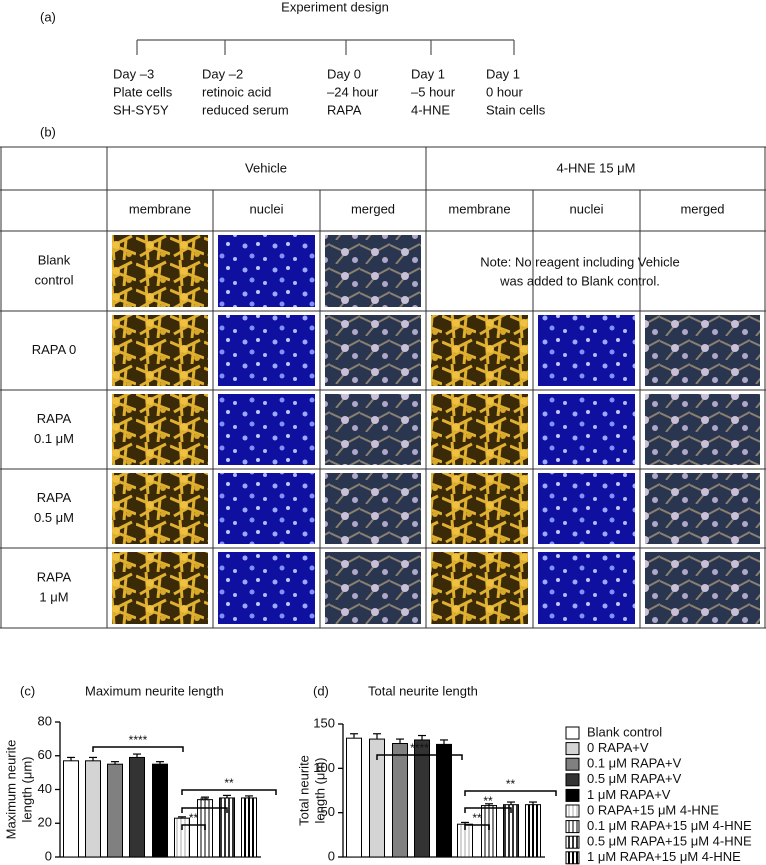  What do you see at coordinates (653, 809) in the screenshot?
I see `legend-label: 0 RAPA+15 μM 4-HNE` at bounding box center [653, 809].